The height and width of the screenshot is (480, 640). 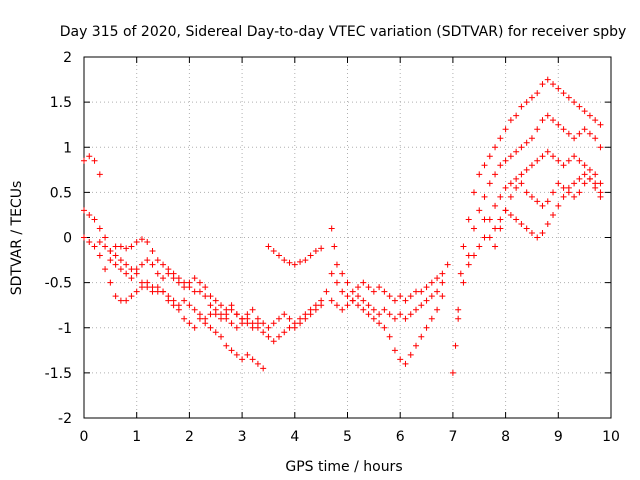 I want to click on y-tick-label: 0, so click(x=67, y=239).